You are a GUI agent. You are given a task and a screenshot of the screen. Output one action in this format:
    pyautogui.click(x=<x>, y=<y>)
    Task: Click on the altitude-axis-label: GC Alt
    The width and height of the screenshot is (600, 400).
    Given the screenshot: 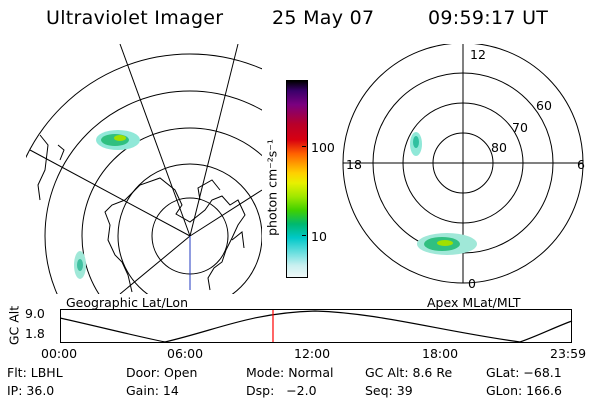 What is the action you would take?
    pyautogui.click(x=14, y=325)
    